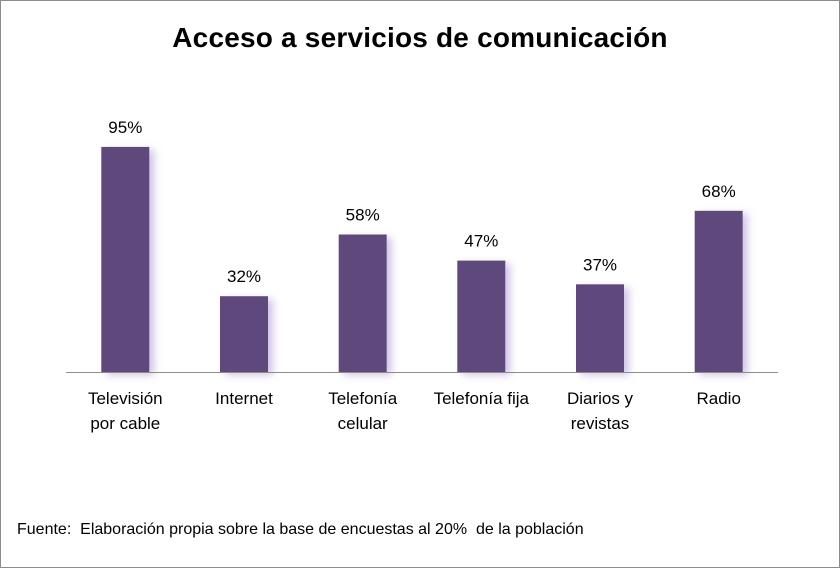 The height and width of the screenshot is (568, 840). Describe the element at coordinates (363, 411) in the screenshot. I see `category-tick-label: Telefonía celular` at that location.